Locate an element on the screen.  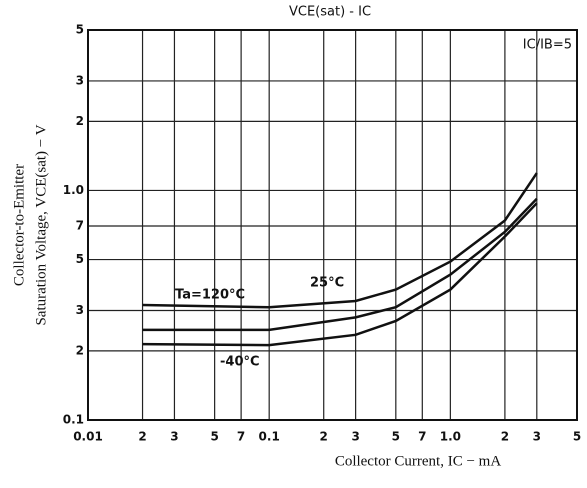
y-tick-label: 7 is located at coordinates (80, 226).